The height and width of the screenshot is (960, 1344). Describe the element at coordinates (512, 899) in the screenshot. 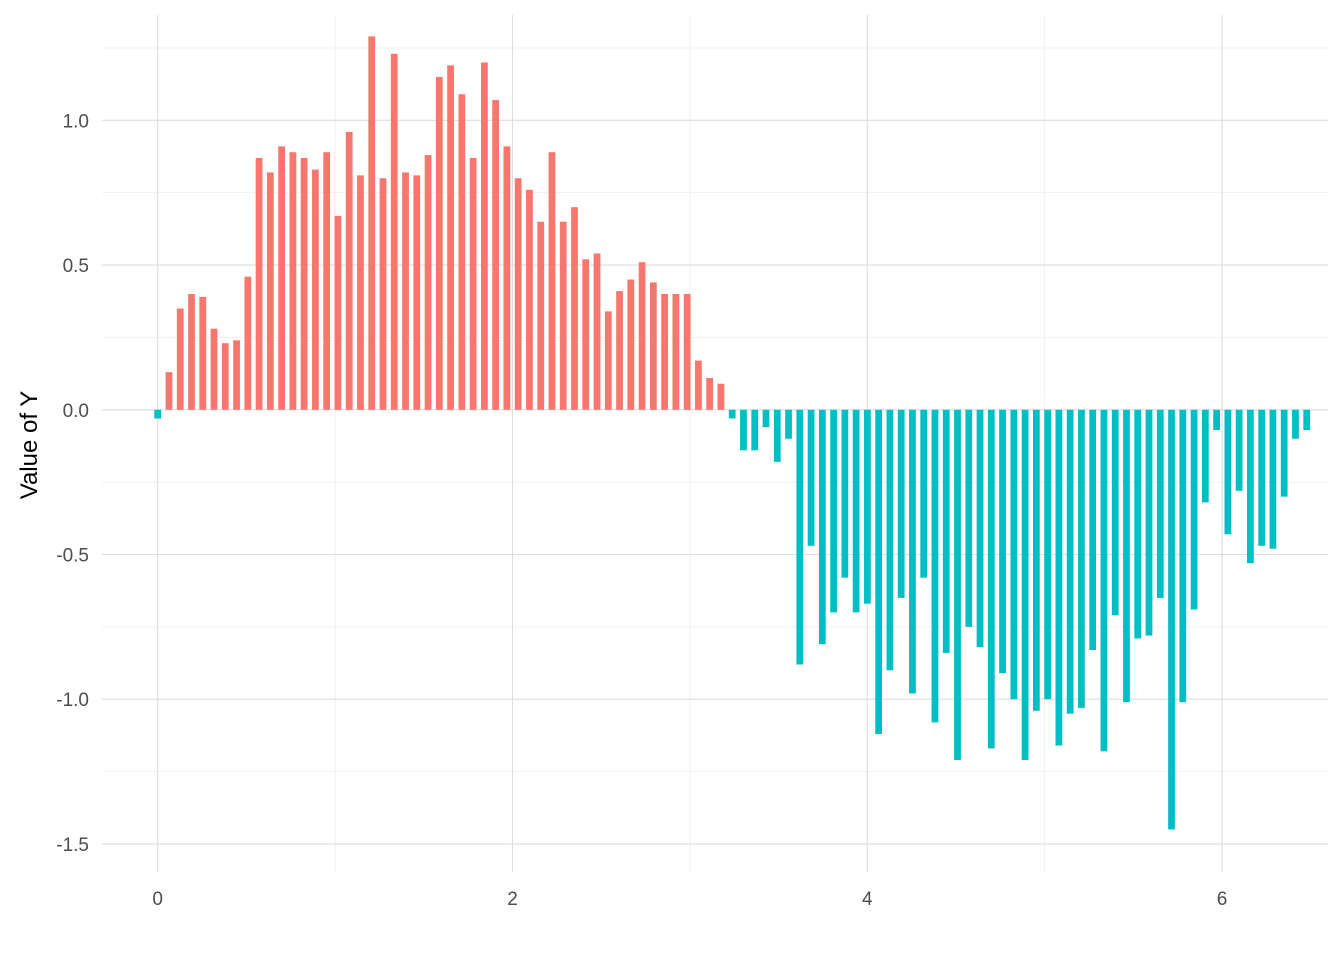

I see `x-tick-label: 2` at that location.